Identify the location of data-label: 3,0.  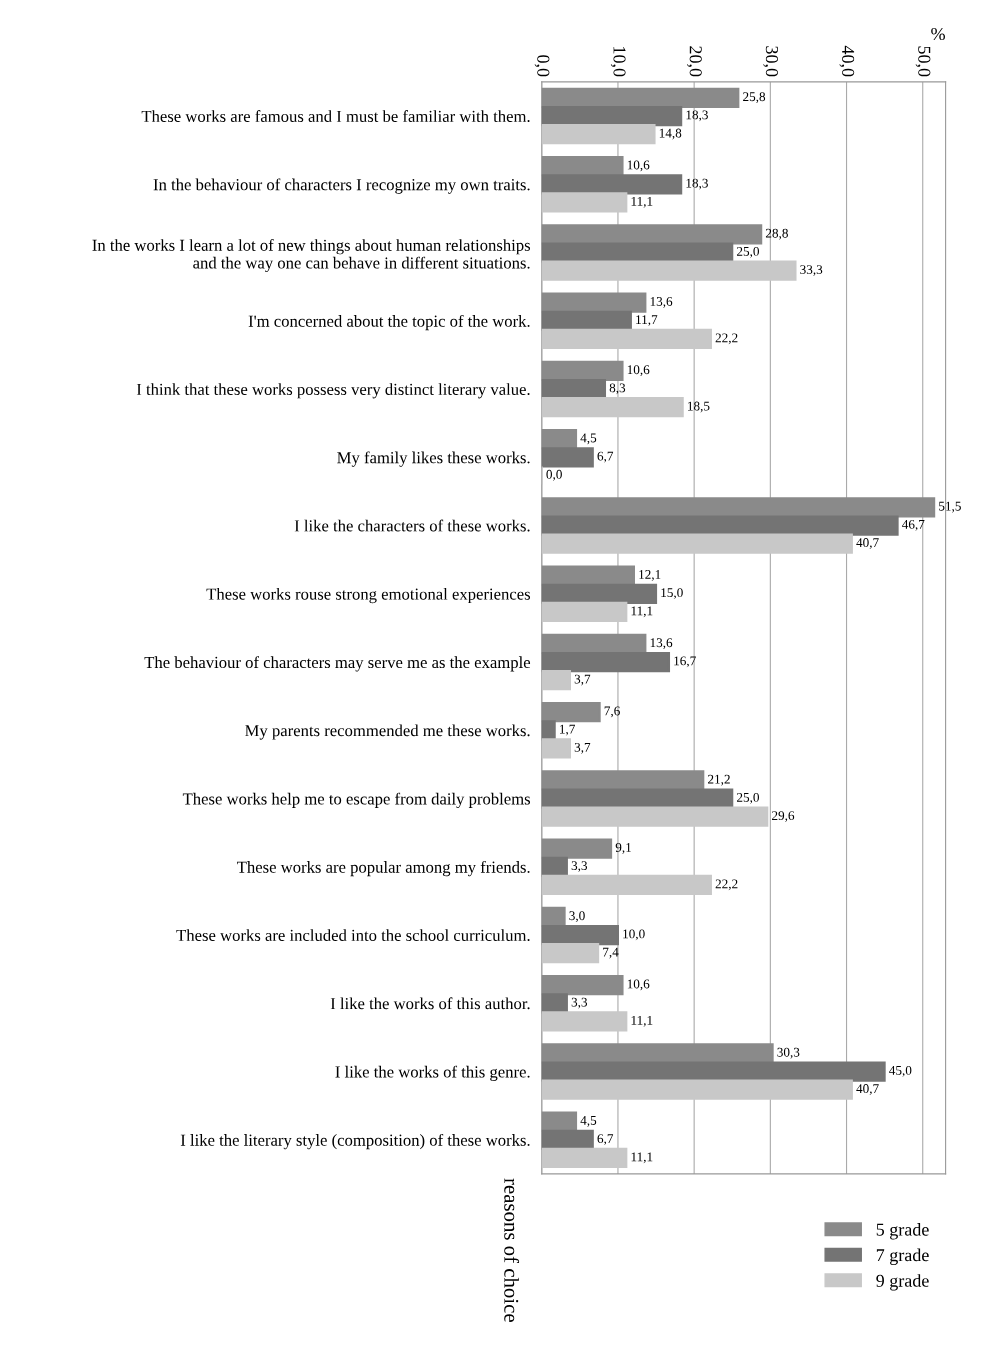
(577, 917).